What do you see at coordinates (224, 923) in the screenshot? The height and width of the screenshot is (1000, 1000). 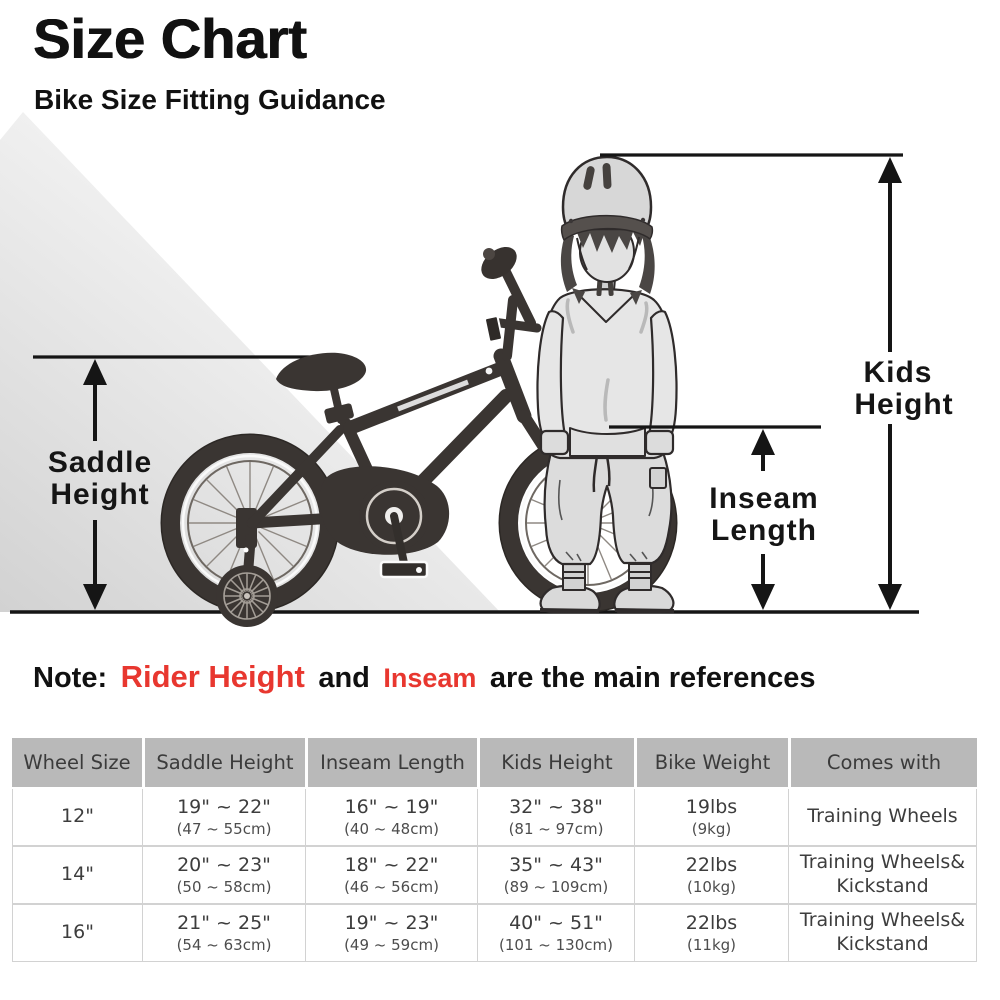 I see `saddle-height-in: 21" ~ 25"` at bounding box center [224, 923].